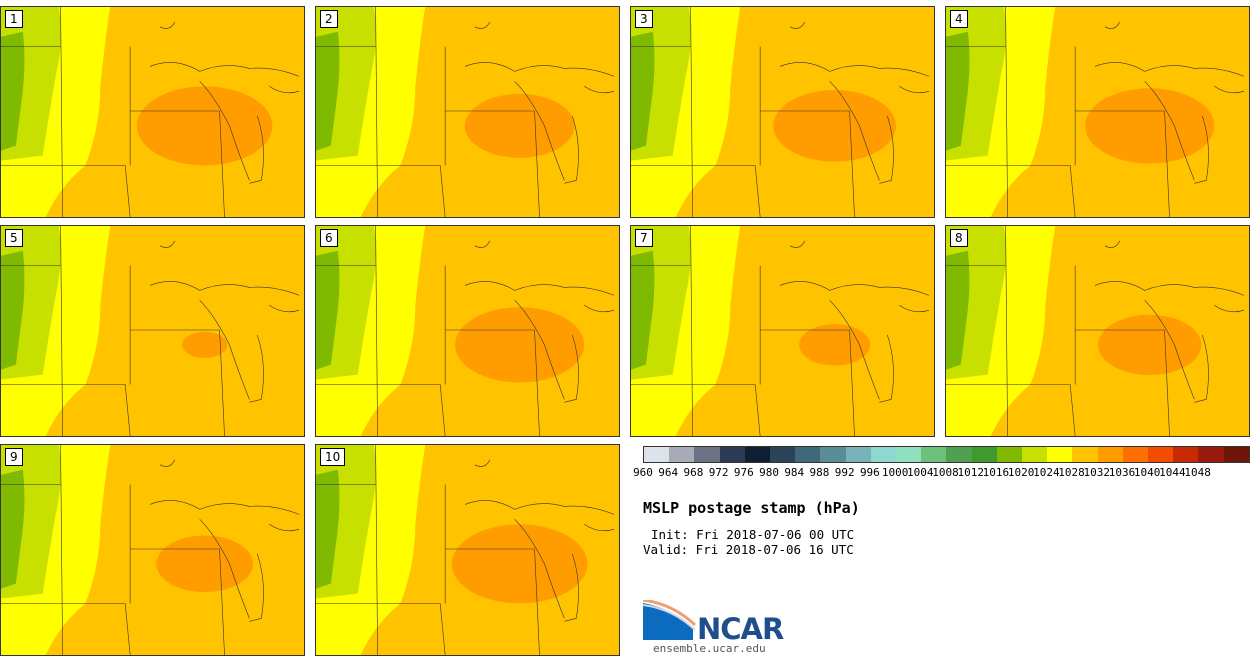 The height and width of the screenshot is (657, 1260). Describe the element at coordinates (644, 238) in the screenshot. I see `panel-number: 7` at that location.